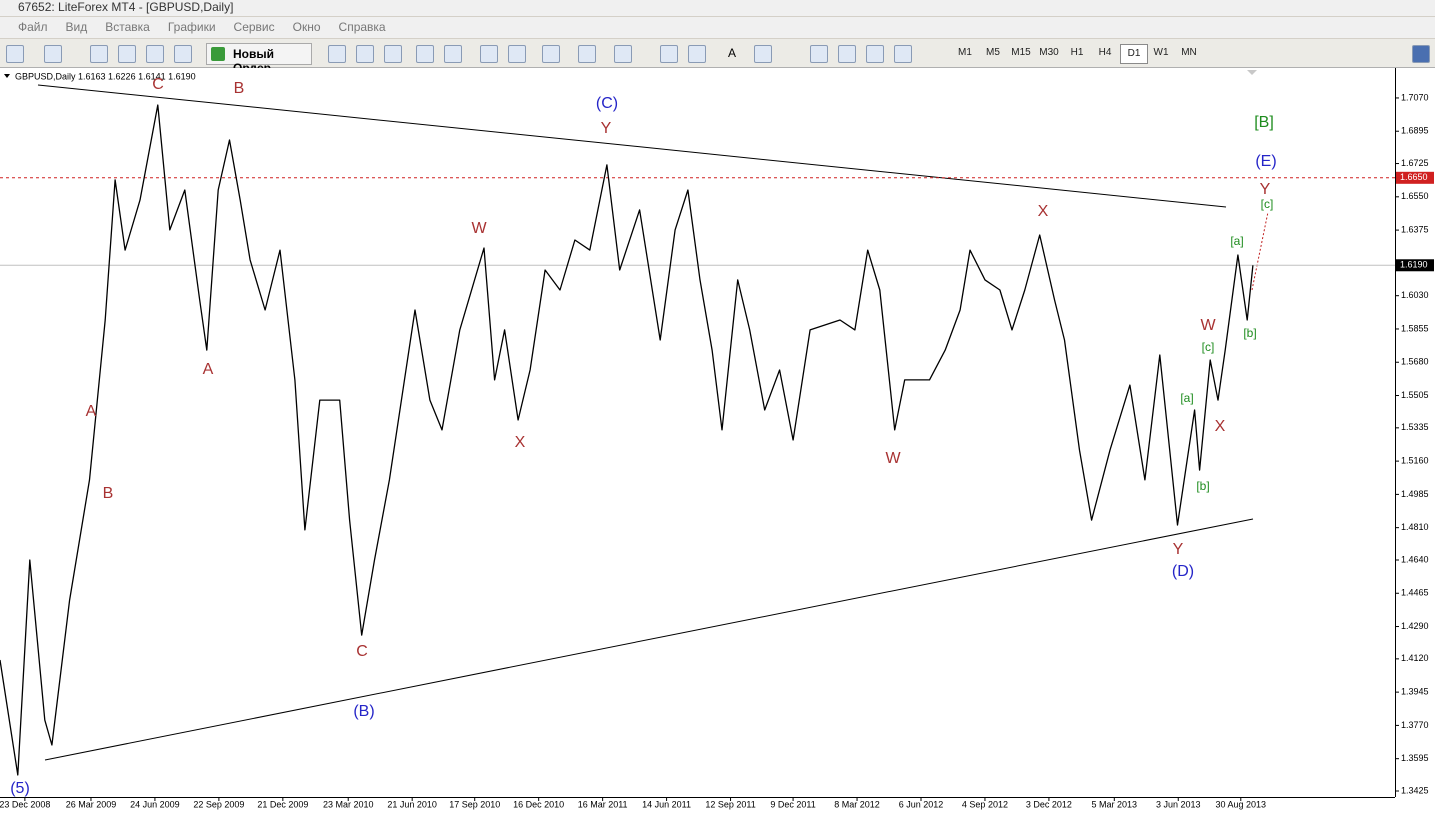 The image size is (1435, 815). What do you see at coordinates (1265, 161) in the screenshot?
I see `wave-label: (E)` at bounding box center [1265, 161].